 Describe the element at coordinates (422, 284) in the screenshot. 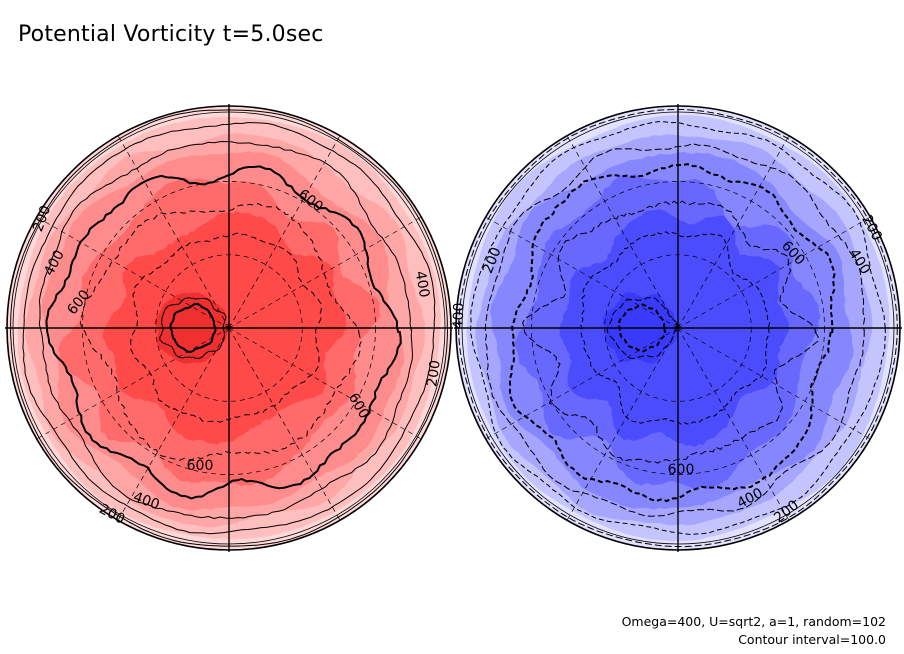

I see `north-contour-label: 400` at that location.